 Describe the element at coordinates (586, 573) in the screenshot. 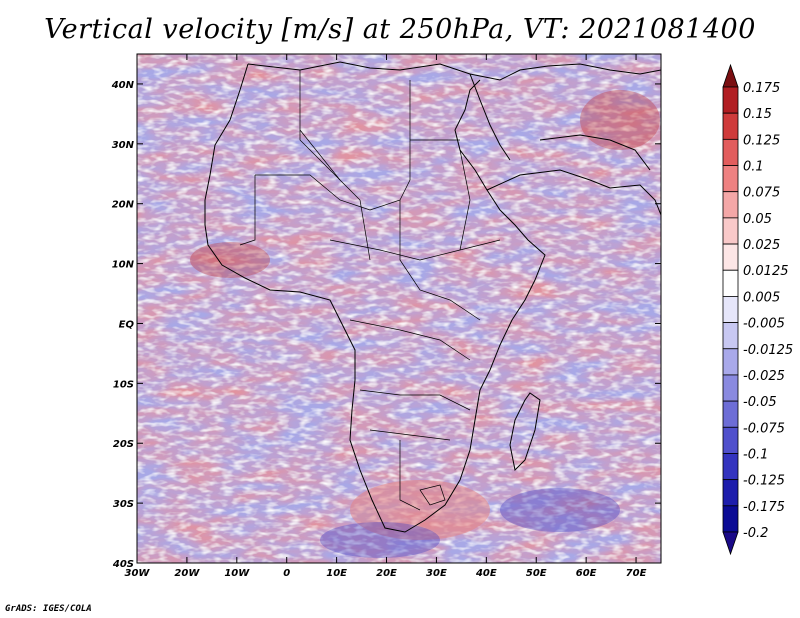

I see `lon-tick-label: 60E` at that location.